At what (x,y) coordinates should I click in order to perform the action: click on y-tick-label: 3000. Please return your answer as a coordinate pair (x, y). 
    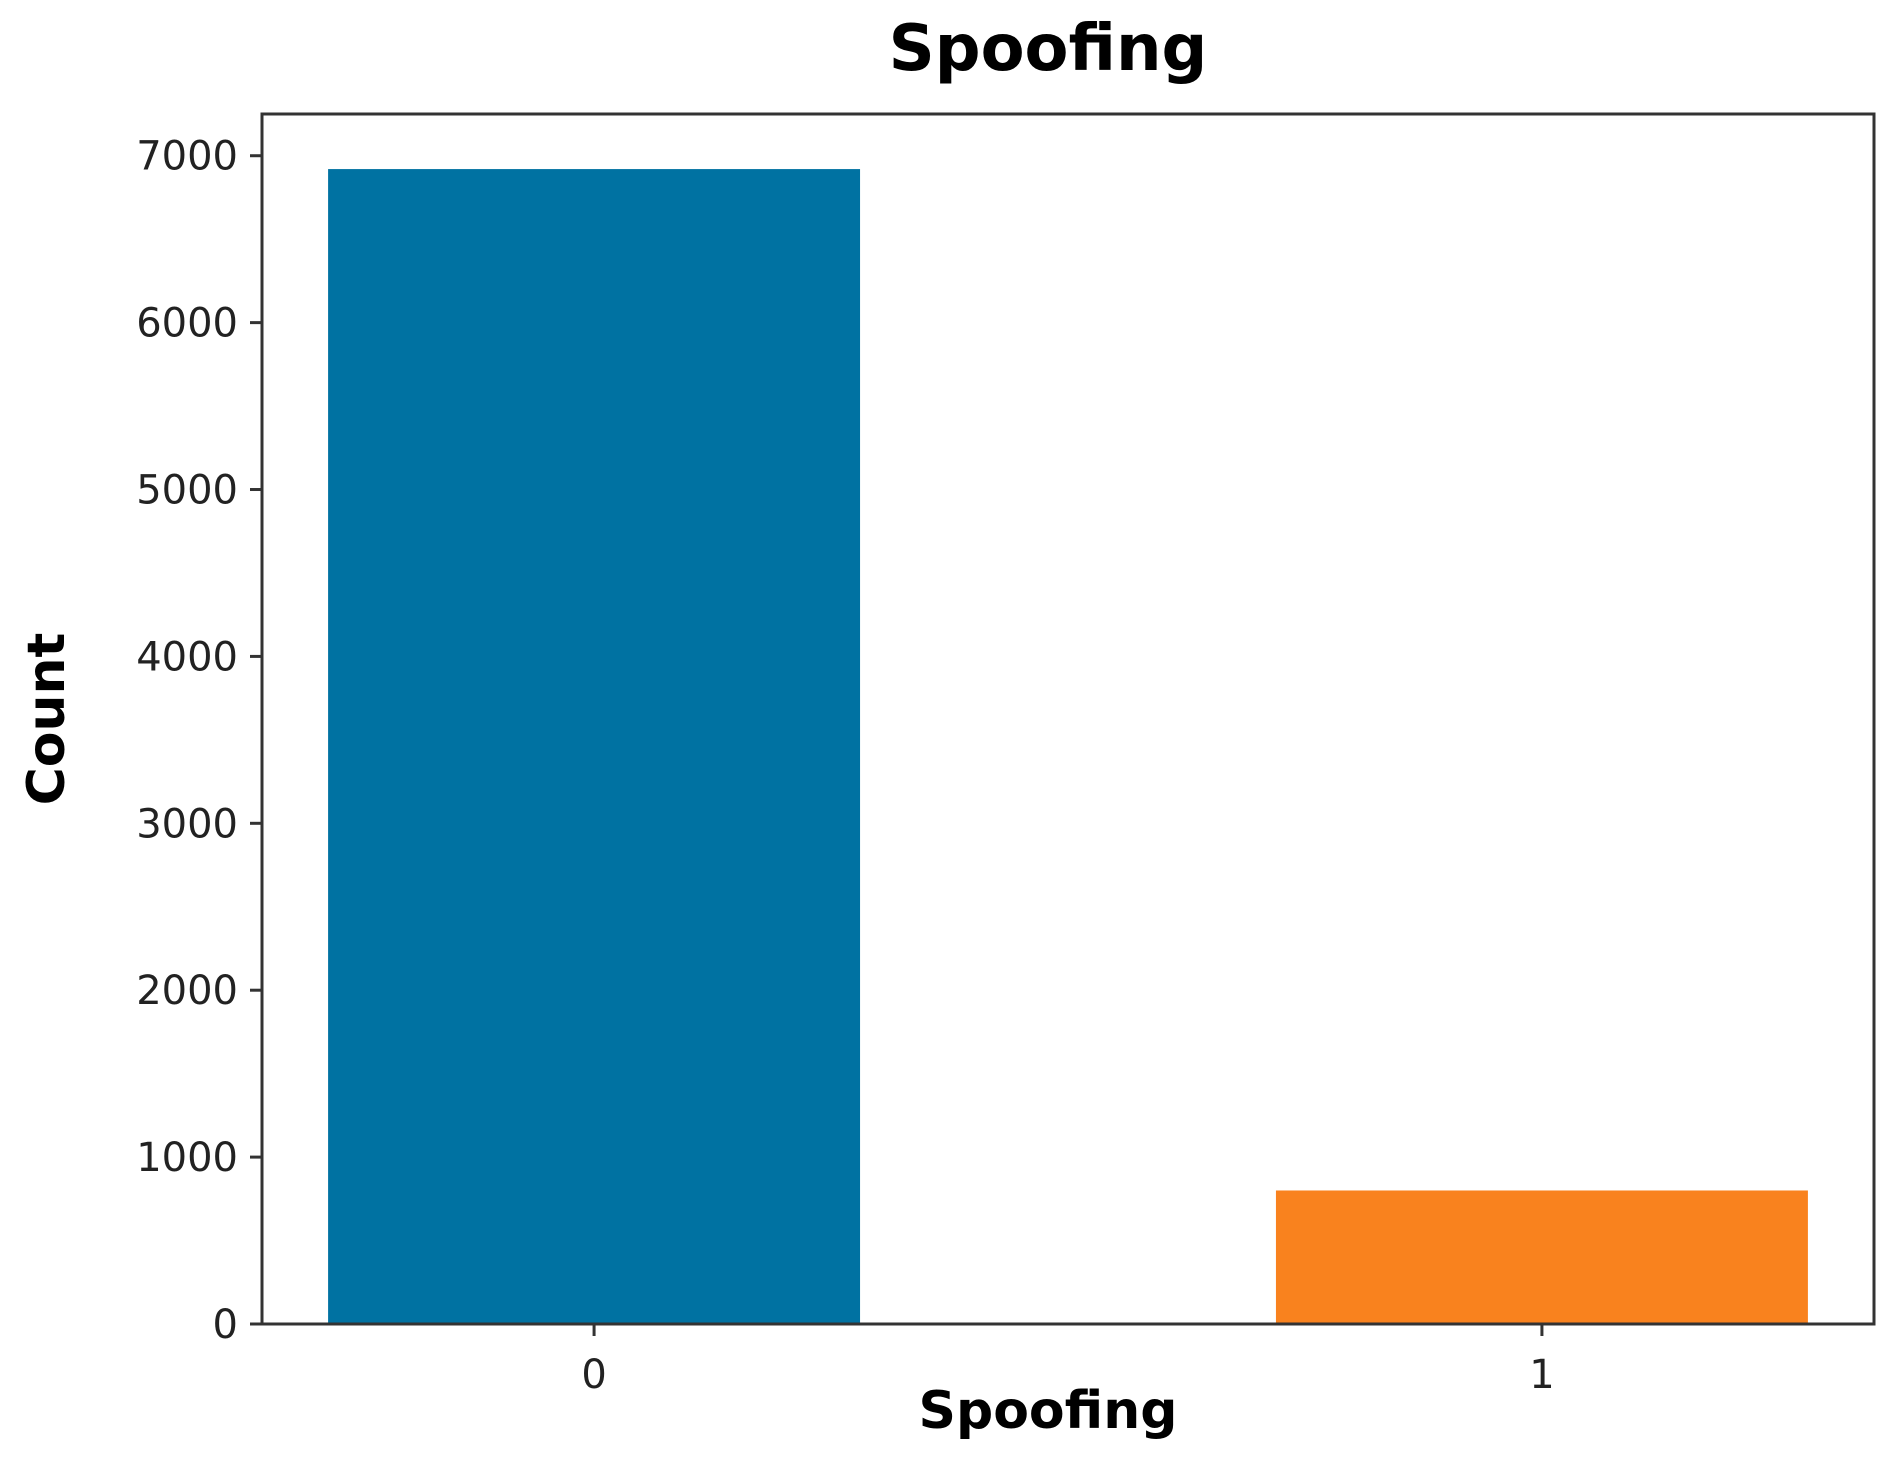
    Looking at the image, I should click on (187, 824).